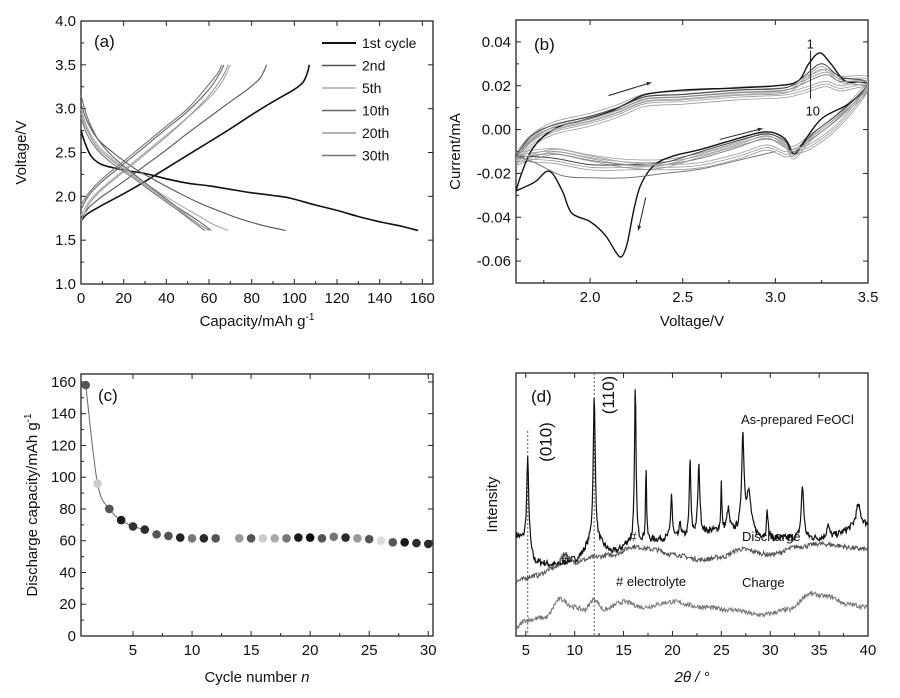 The width and height of the screenshot is (900, 698). Describe the element at coordinates (868, 650) in the screenshot. I see `x-tick-label: 40` at that location.